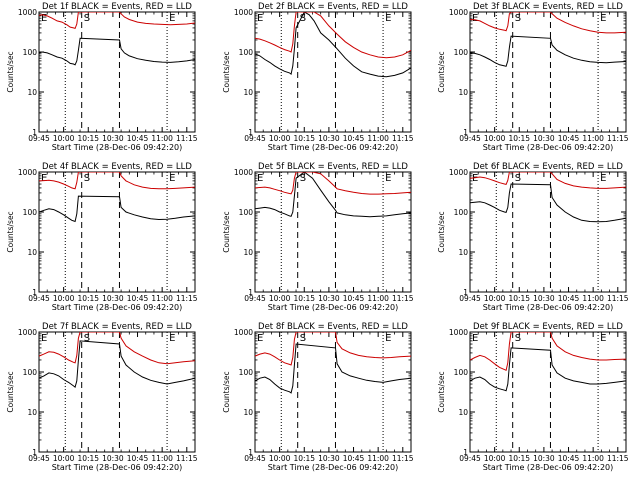  What do you see at coordinates (548, 327) in the screenshot?
I see `panel-title: Det 9f BLACK = Events, RED = LLD` at bounding box center [548, 327].